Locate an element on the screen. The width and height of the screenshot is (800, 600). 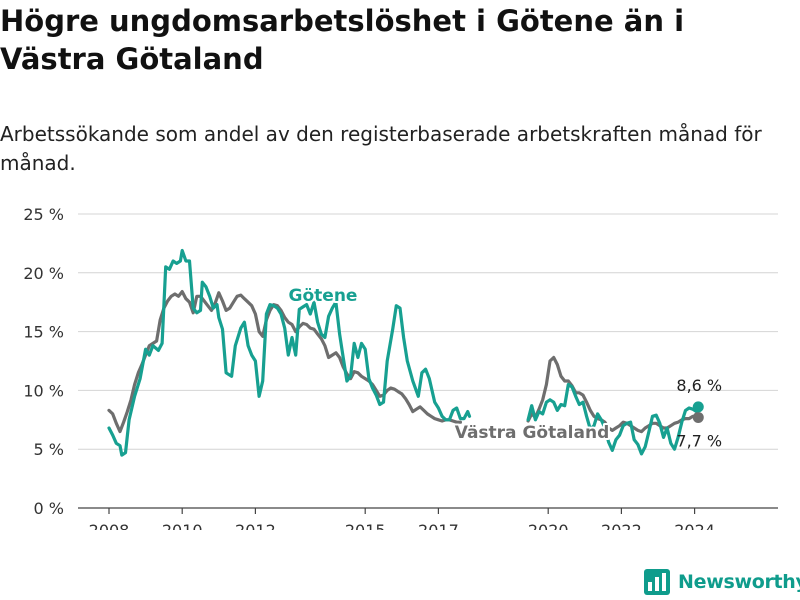
y-tick-label: 15 % is located at coordinates (43, 332).